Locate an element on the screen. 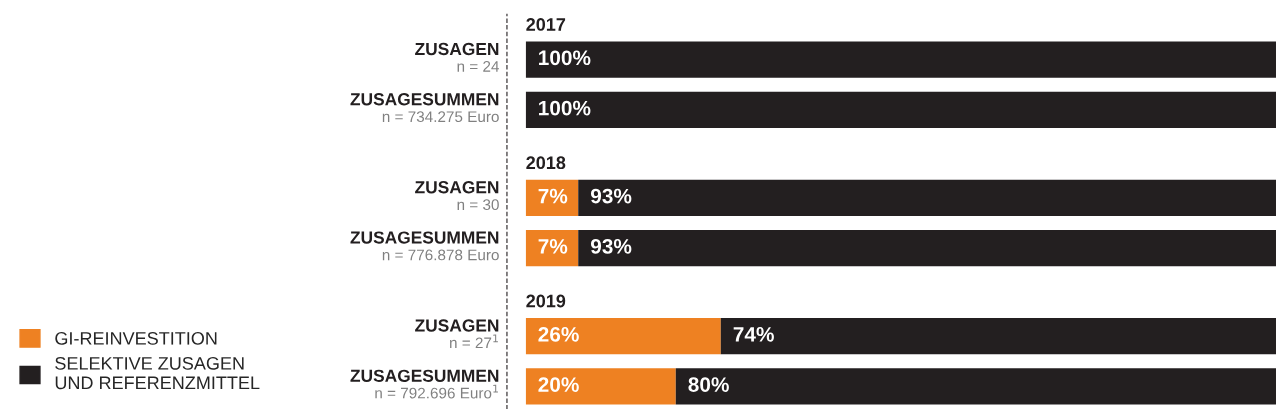 This screenshot has width=1276, height=409. y-tick-label: ZUSAGEN n = 24 is located at coordinates (457, 57).